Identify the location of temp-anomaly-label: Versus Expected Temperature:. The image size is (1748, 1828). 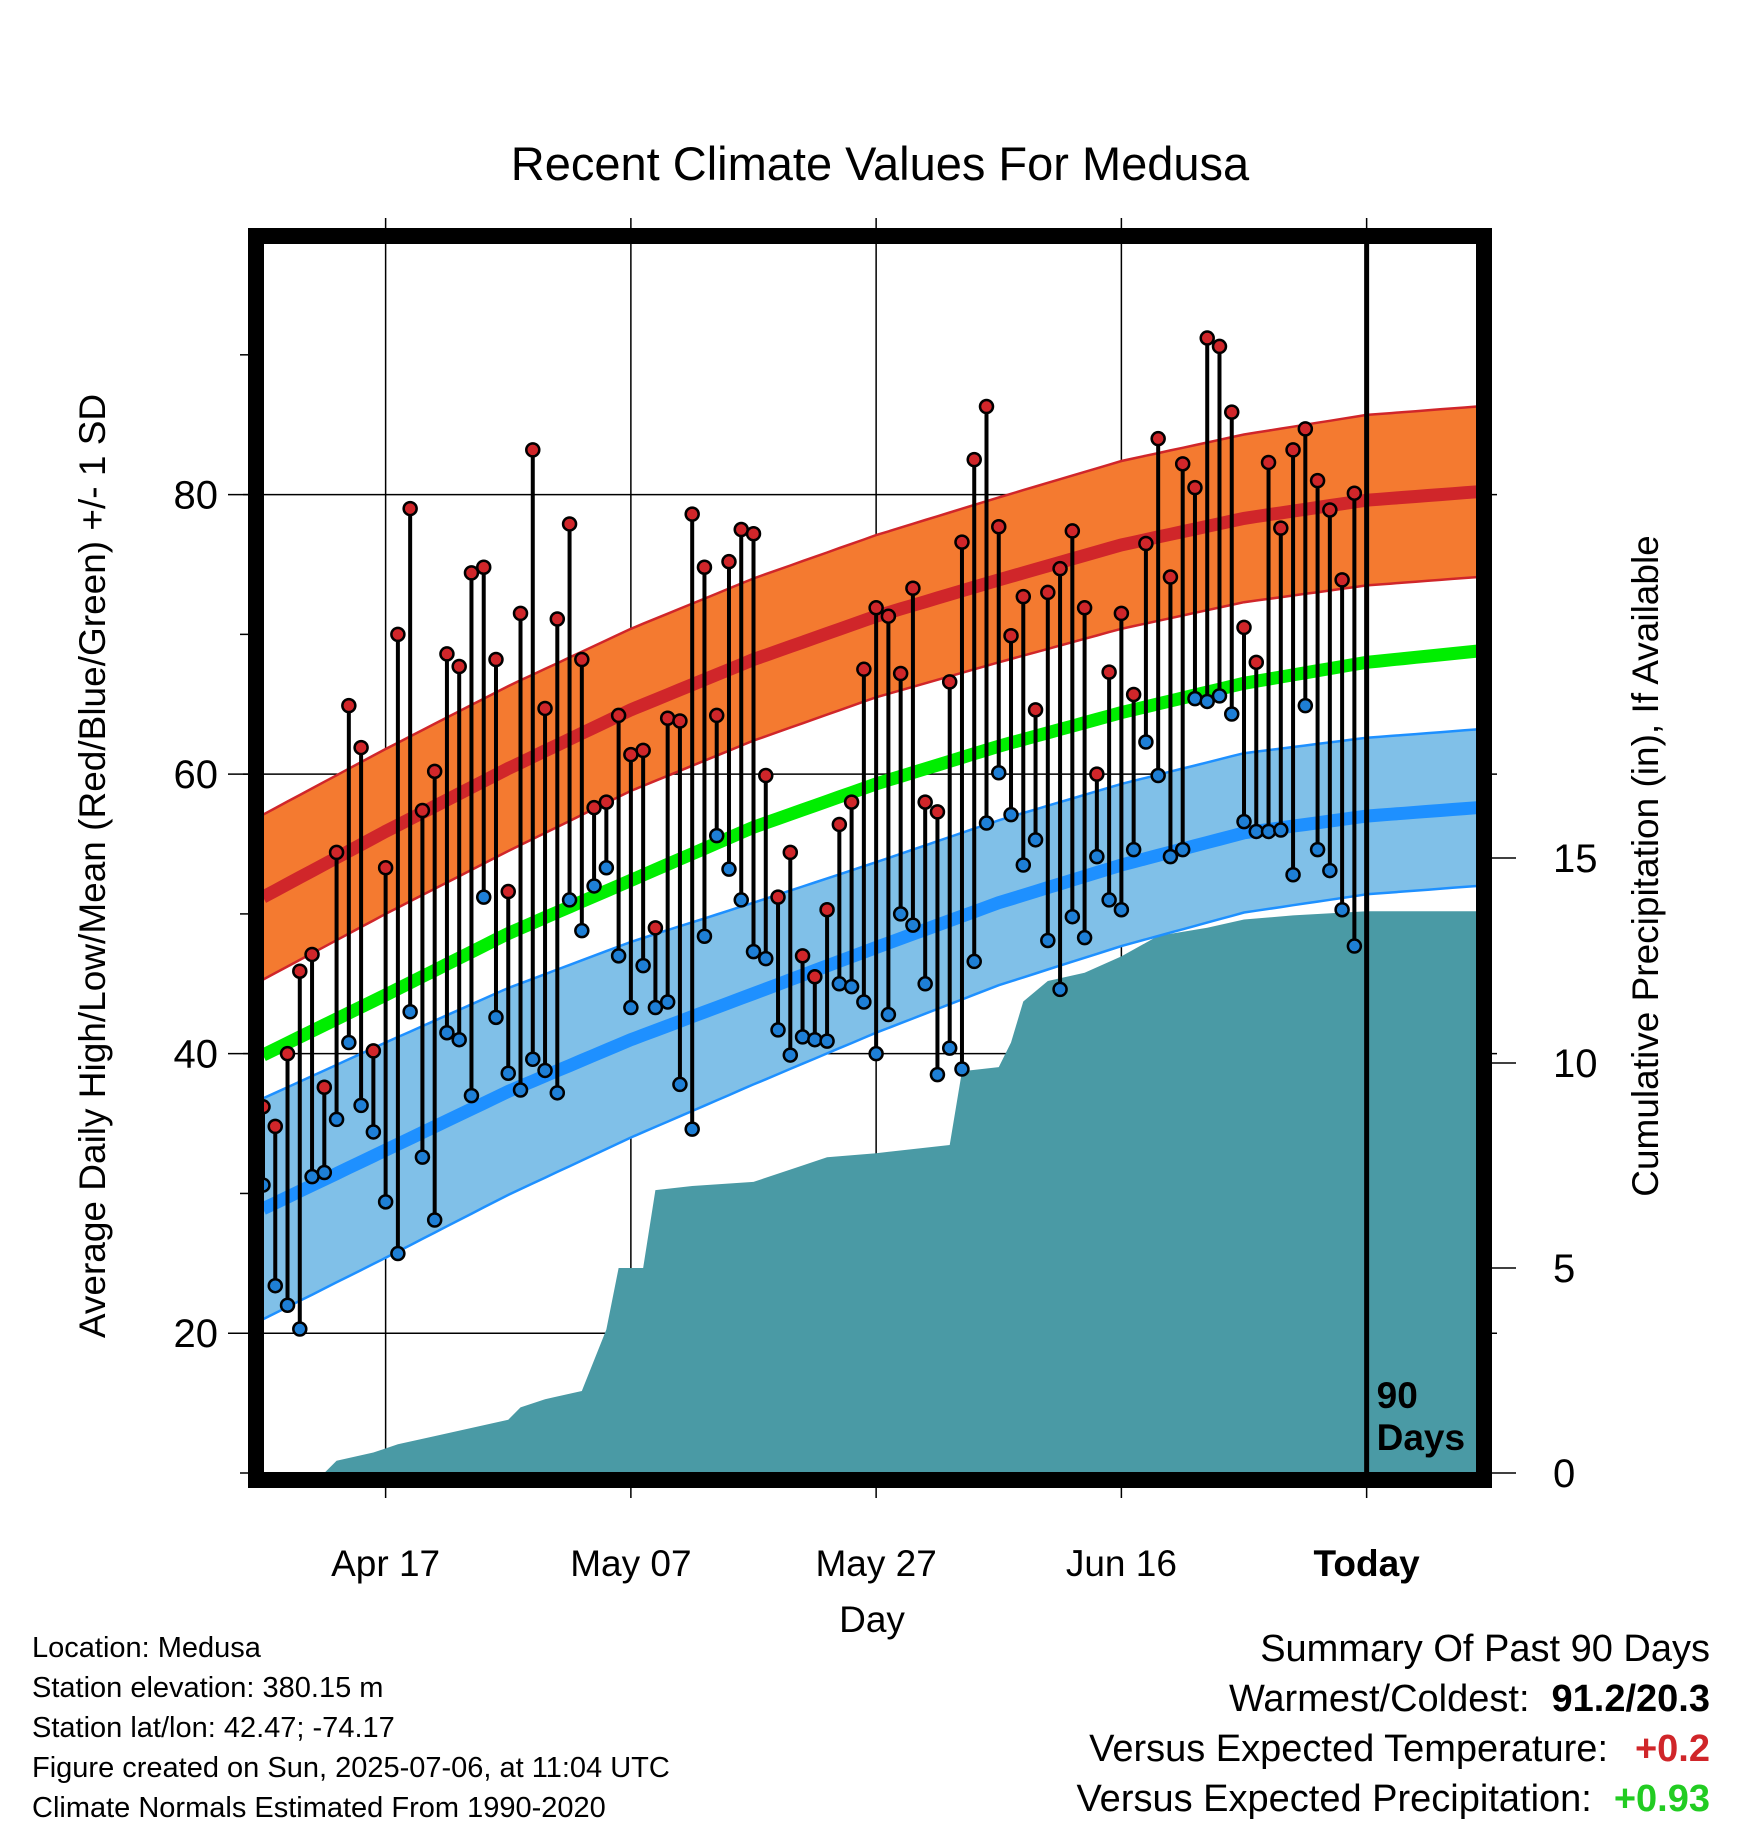
(1348, 1749).